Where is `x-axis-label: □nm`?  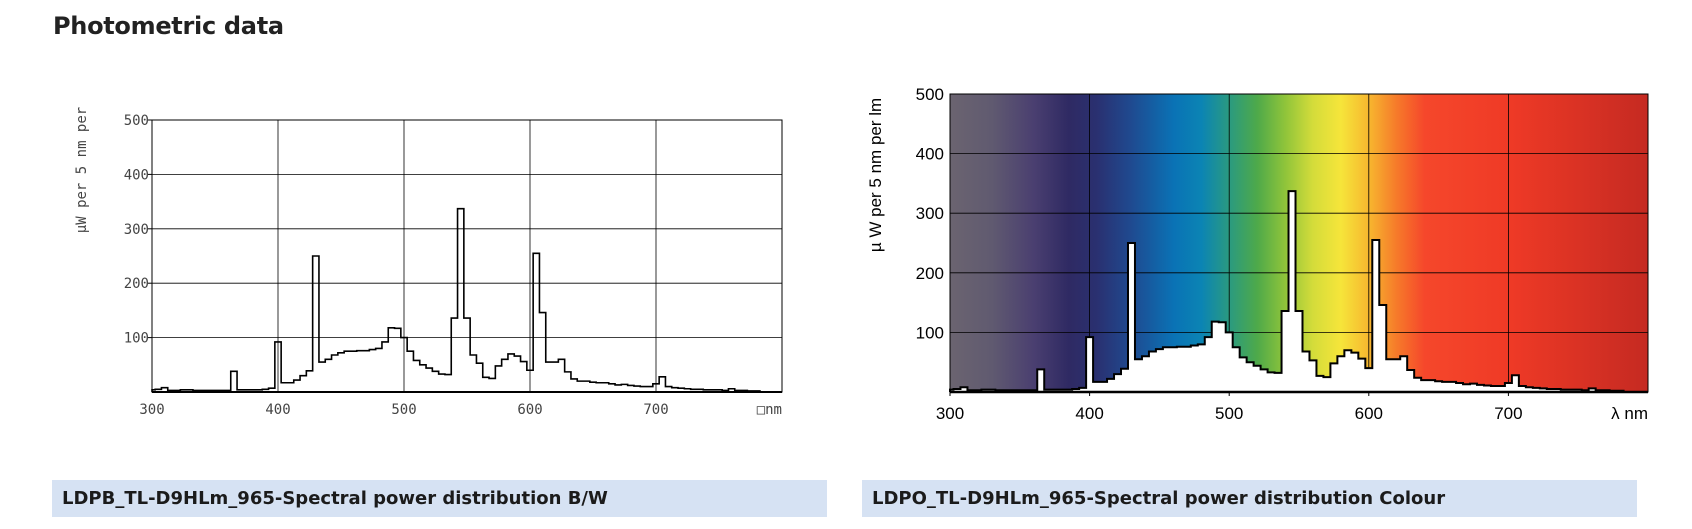
x-axis-label: □nm is located at coordinates (769, 410).